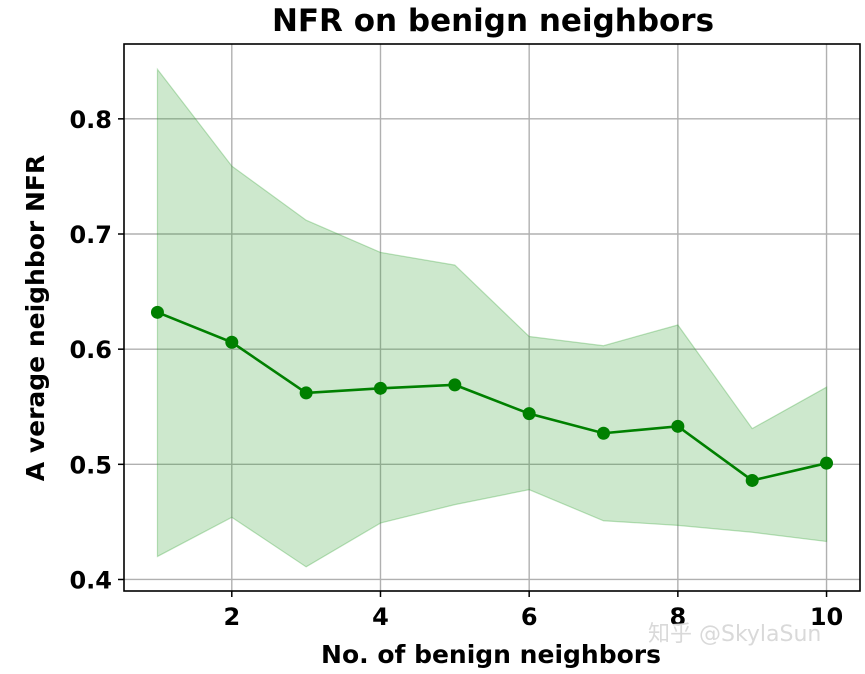 Image resolution: width=865 pixels, height=674 pixels. What do you see at coordinates (90, 235) in the screenshot?
I see `y-tick-label: 0.7` at bounding box center [90, 235].